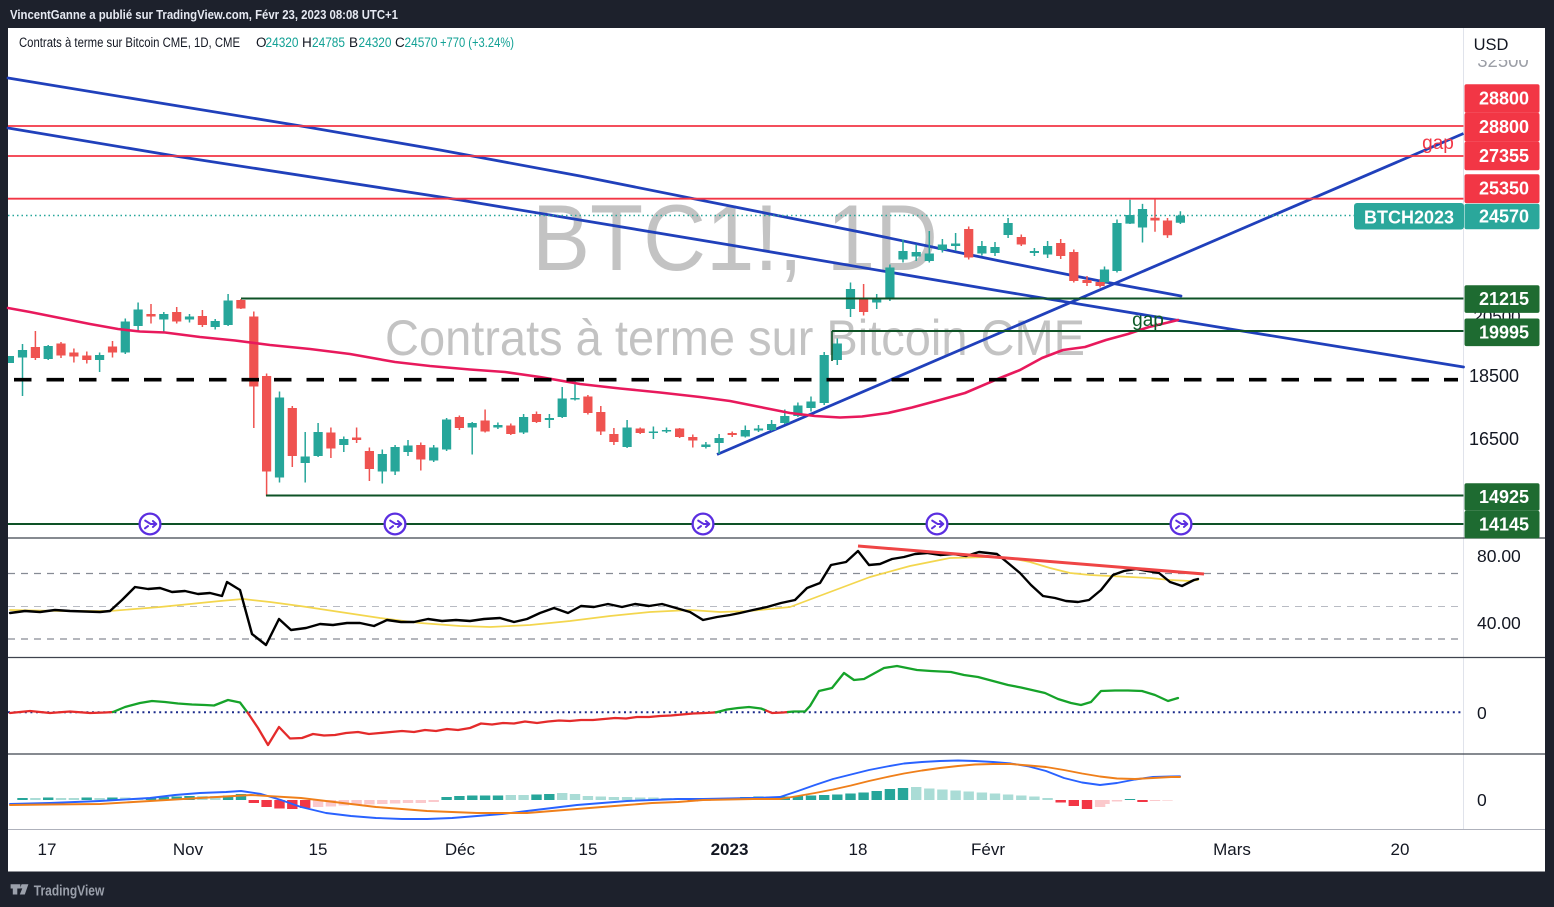 Image resolution: width=1554 pixels, height=907 pixels. What do you see at coordinates (1504, 525) in the screenshot?
I see `svg-text: 14145` at bounding box center [1504, 525].